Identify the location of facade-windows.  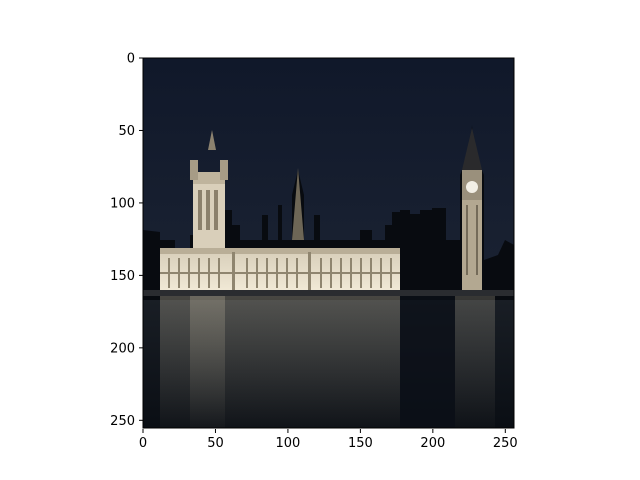
(280, 272).